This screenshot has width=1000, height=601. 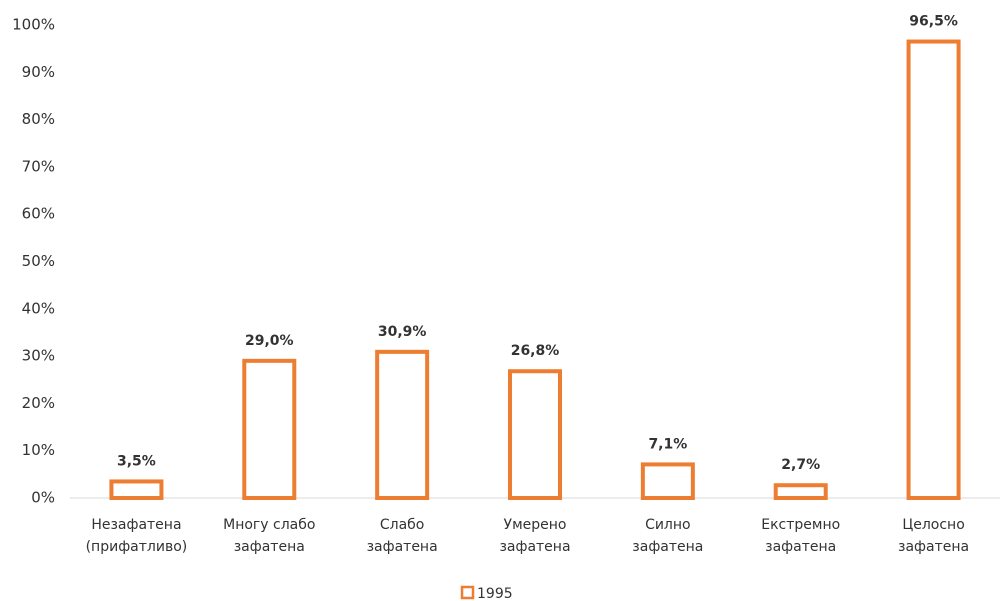 I want to click on y-tick-label: 40%, so click(x=38, y=308).